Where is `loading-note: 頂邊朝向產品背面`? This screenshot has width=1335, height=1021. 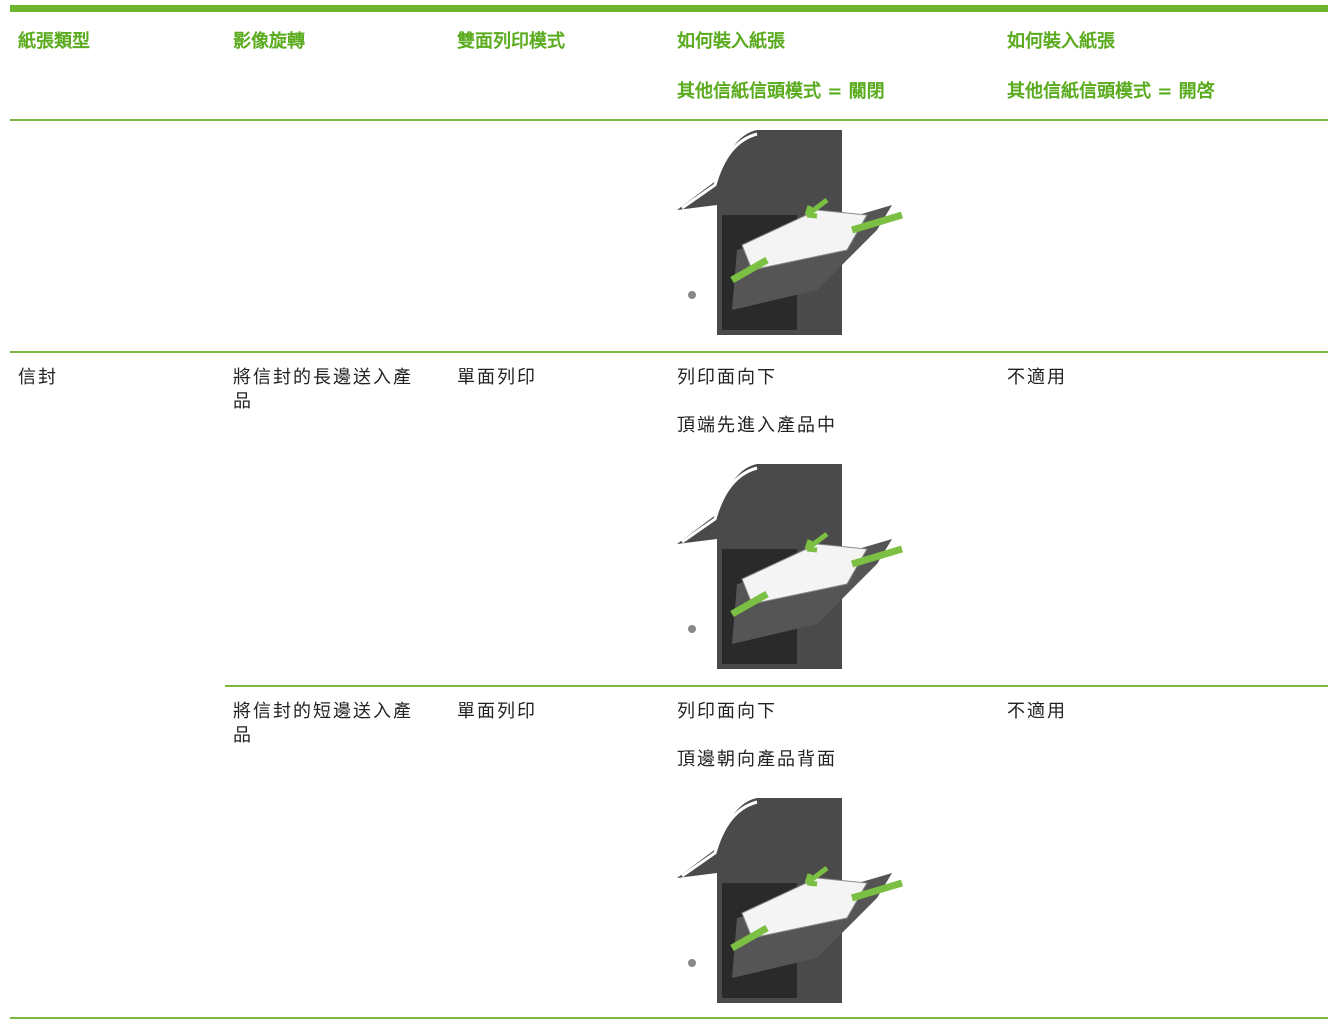 loading-note: 頂邊朝向產品背面 is located at coordinates (757, 759).